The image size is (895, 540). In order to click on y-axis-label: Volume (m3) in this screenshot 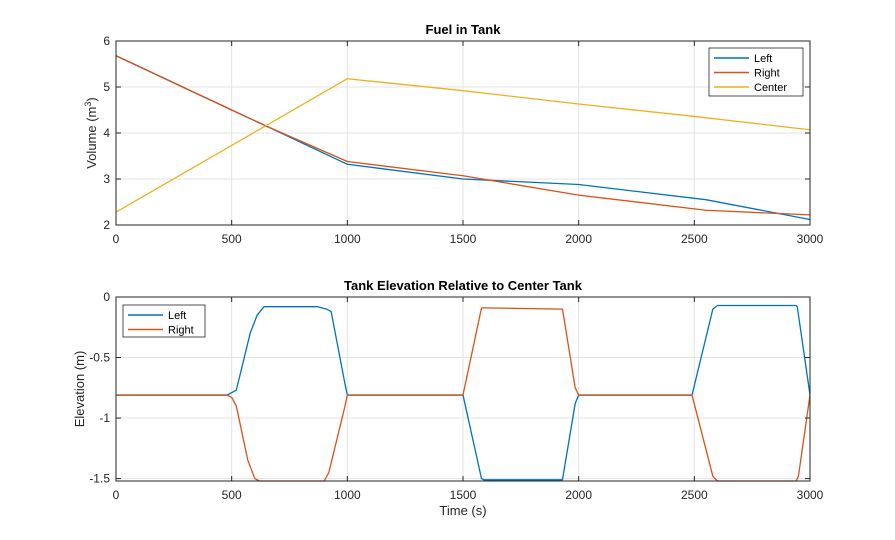, I will do `click(91, 133)`.